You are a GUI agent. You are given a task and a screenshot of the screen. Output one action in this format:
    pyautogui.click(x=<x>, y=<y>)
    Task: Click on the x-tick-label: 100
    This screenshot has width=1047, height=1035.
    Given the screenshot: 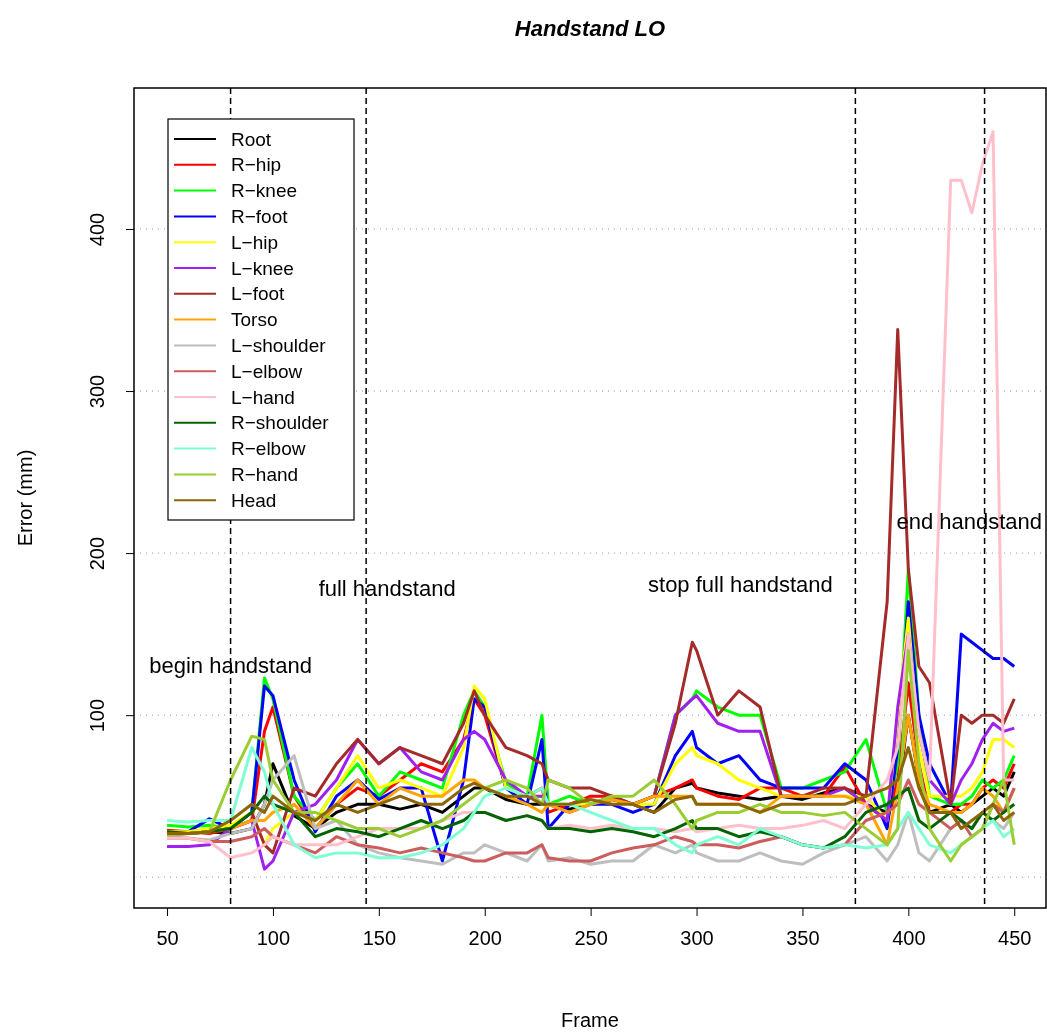 What is the action you would take?
    pyautogui.click(x=273, y=938)
    